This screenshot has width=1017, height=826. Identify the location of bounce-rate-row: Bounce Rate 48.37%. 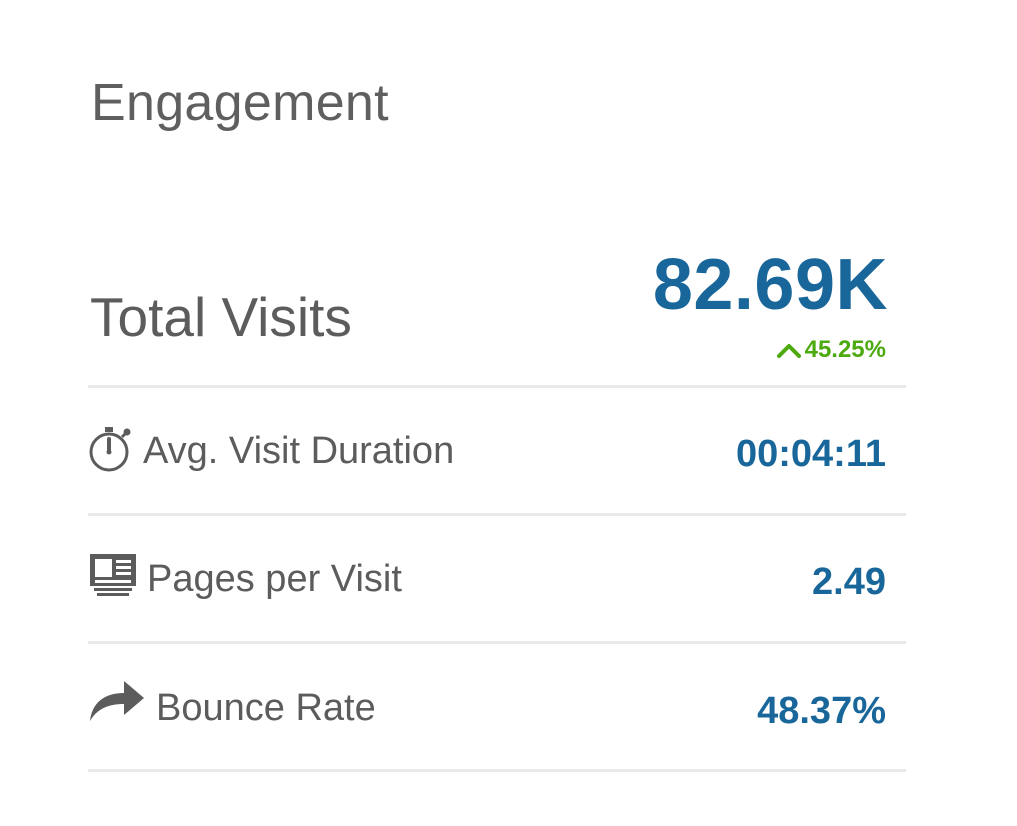
(497, 708).